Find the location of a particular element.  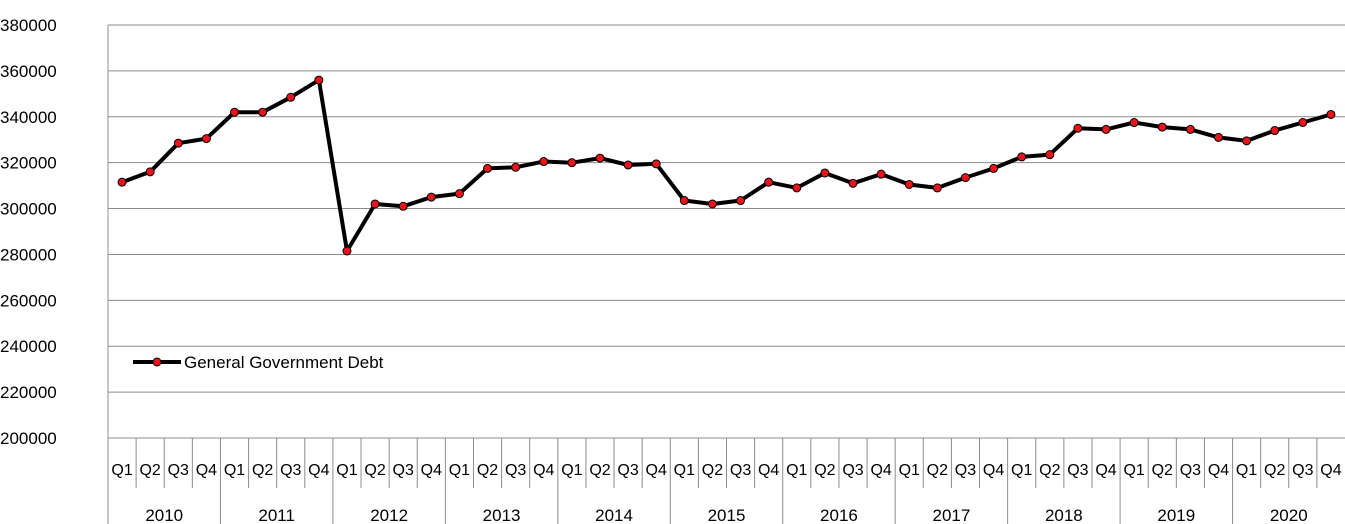

year-tick-label: 2020 is located at coordinates (1289, 515).